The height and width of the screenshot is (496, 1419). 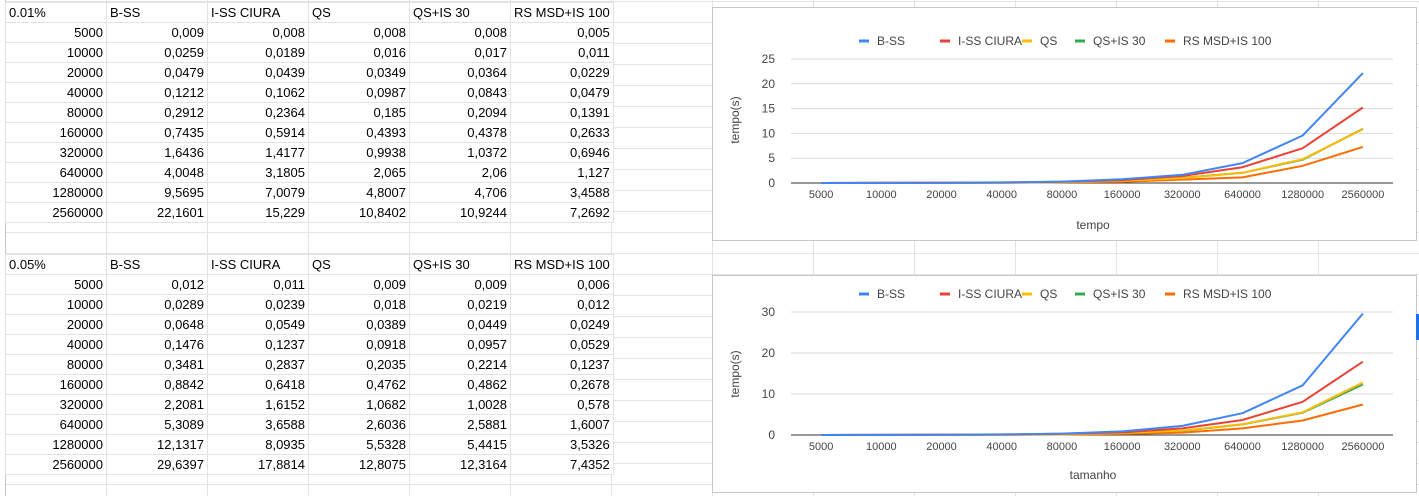 I want to click on time-cell: 3,5326, so click(x=562, y=444).